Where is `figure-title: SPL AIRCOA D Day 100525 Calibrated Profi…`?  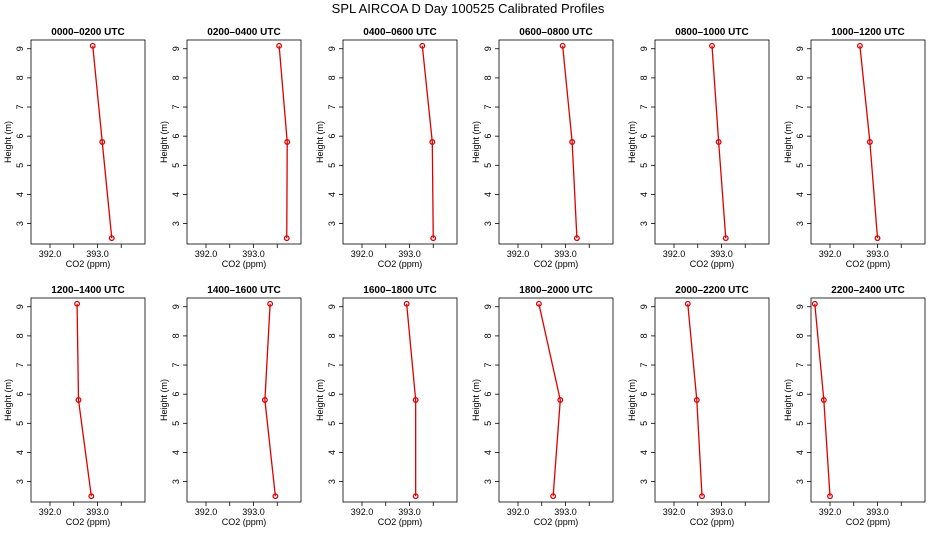
figure-title: SPL AIRCOA D Day 100525 Calibrated Profi… is located at coordinates (468, 8).